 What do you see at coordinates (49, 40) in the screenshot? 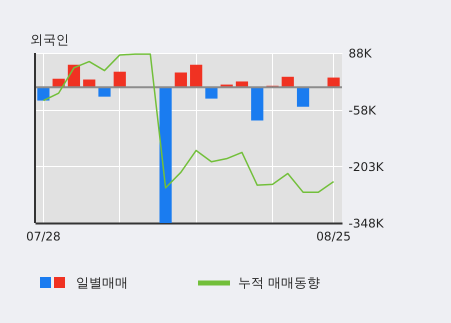
I see `chart-title: 외국인` at bounding box center [49, 40].